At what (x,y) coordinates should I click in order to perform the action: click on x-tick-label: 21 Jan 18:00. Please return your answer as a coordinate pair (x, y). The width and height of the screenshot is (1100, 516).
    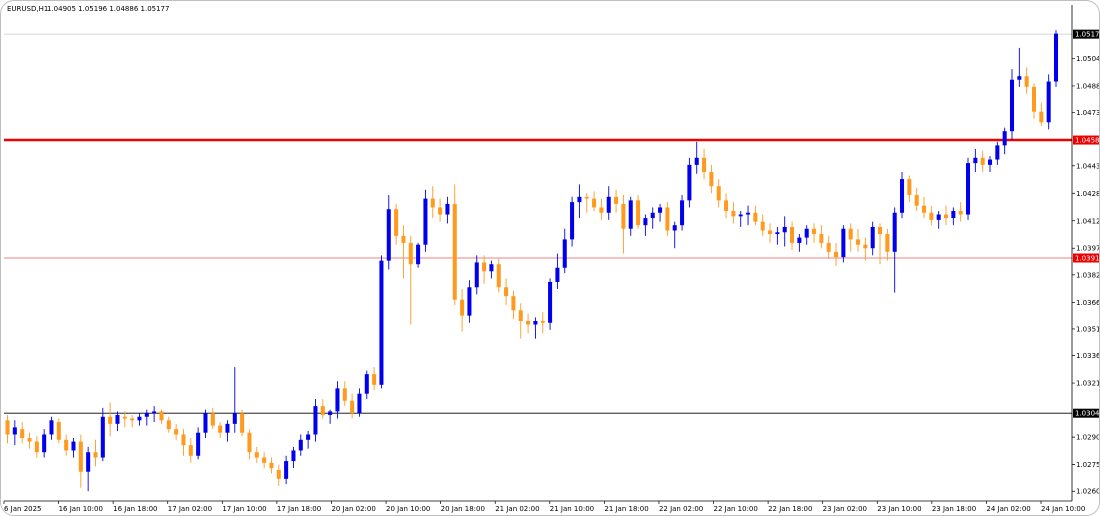
    Looking at the image, I should click on (626, 509).